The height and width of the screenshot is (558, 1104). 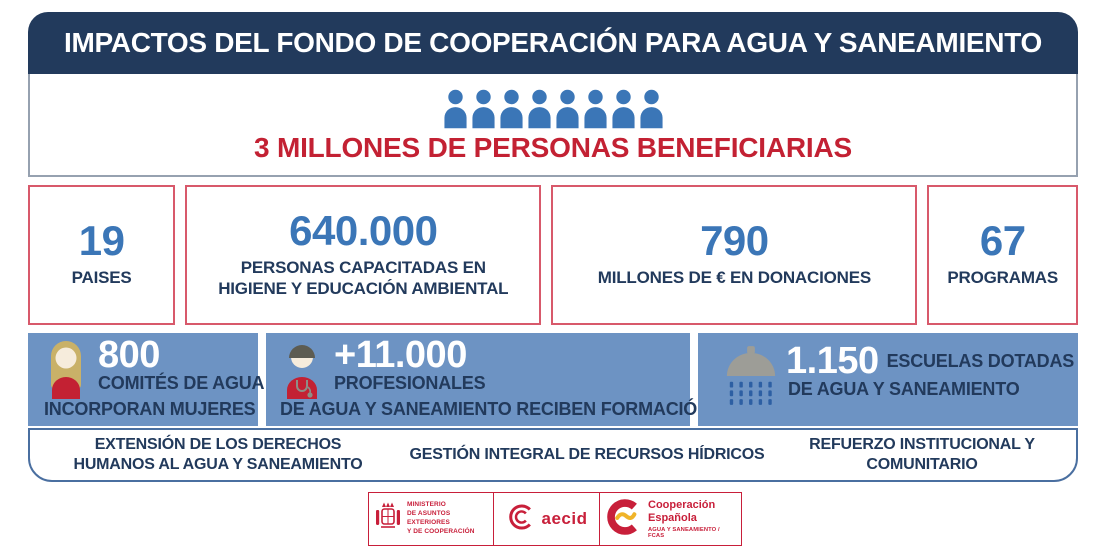 I want to click on cooperacion-subtitle: AGUA Y SANEAMIENTO / FCAS, so click(x=684, y=532).